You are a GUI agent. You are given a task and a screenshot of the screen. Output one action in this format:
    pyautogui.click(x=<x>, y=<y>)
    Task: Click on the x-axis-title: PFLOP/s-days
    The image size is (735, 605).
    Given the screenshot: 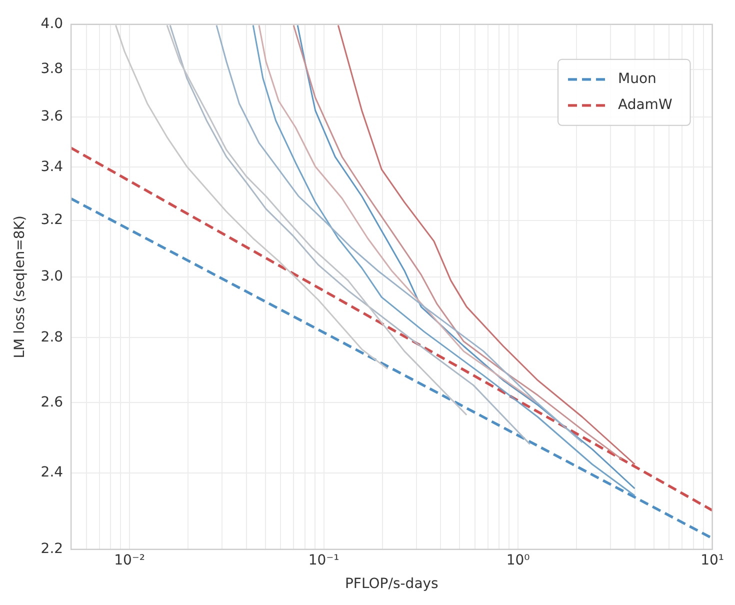 What is the action you would take?
    pyautogui.click(x=391, y=584)
    